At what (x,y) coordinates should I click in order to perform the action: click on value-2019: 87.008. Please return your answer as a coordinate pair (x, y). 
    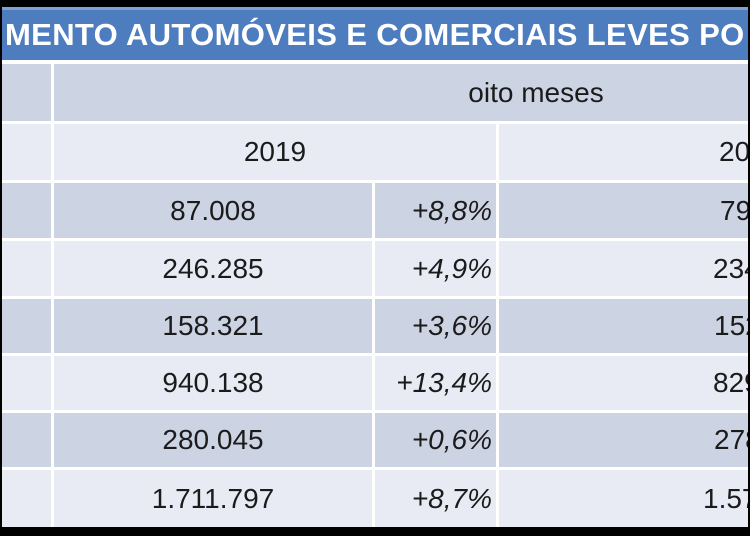
    Looking at the image, I should click on (213, 210).